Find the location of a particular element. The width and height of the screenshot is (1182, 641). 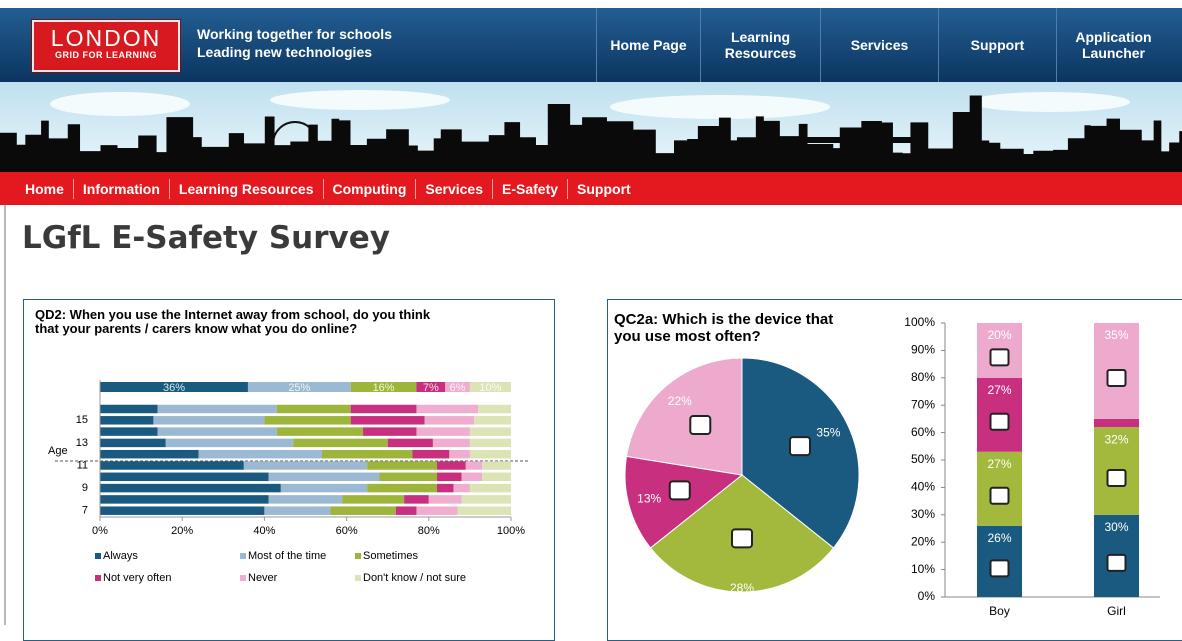

y-tick-label: 20% is located at coordinates (923, 541).